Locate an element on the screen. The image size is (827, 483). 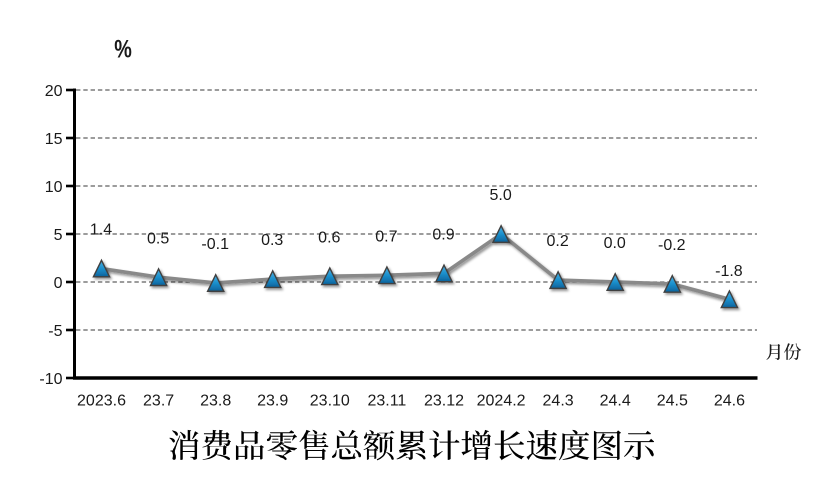
svg-text: 0.7 is located at coordinates (386, 236).